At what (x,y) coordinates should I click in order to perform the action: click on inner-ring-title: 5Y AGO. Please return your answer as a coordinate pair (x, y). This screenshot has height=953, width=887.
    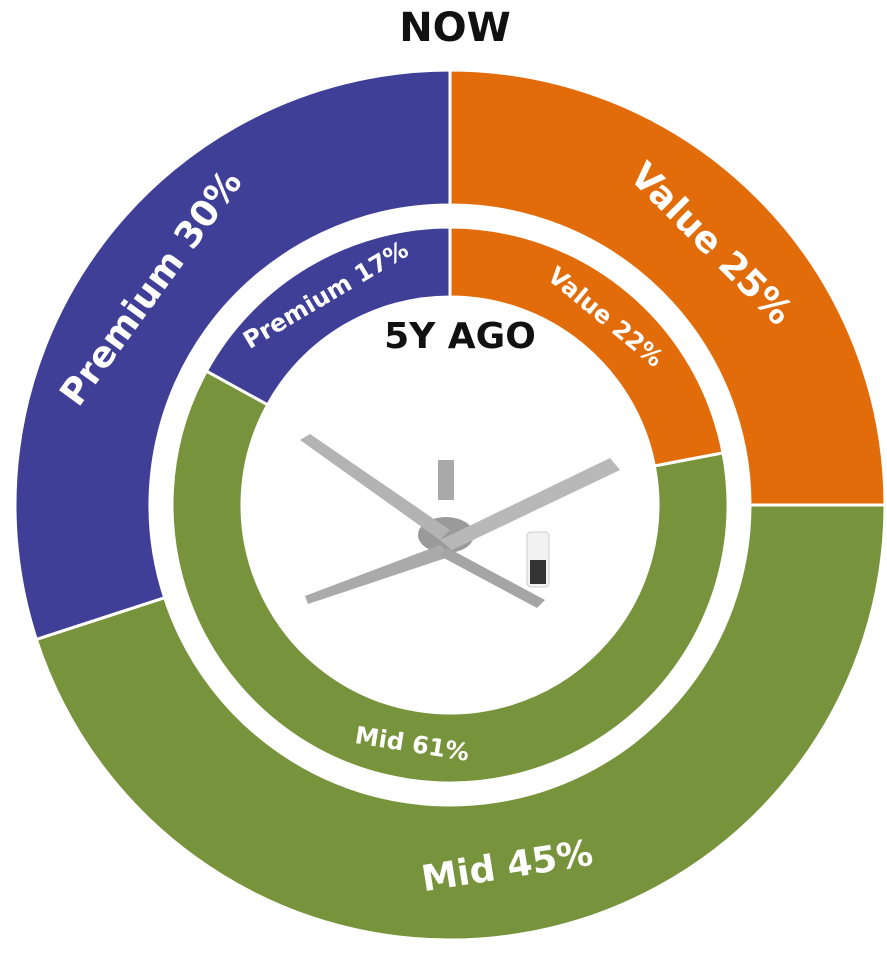
    Looking at the image, I should click on (460, 336).